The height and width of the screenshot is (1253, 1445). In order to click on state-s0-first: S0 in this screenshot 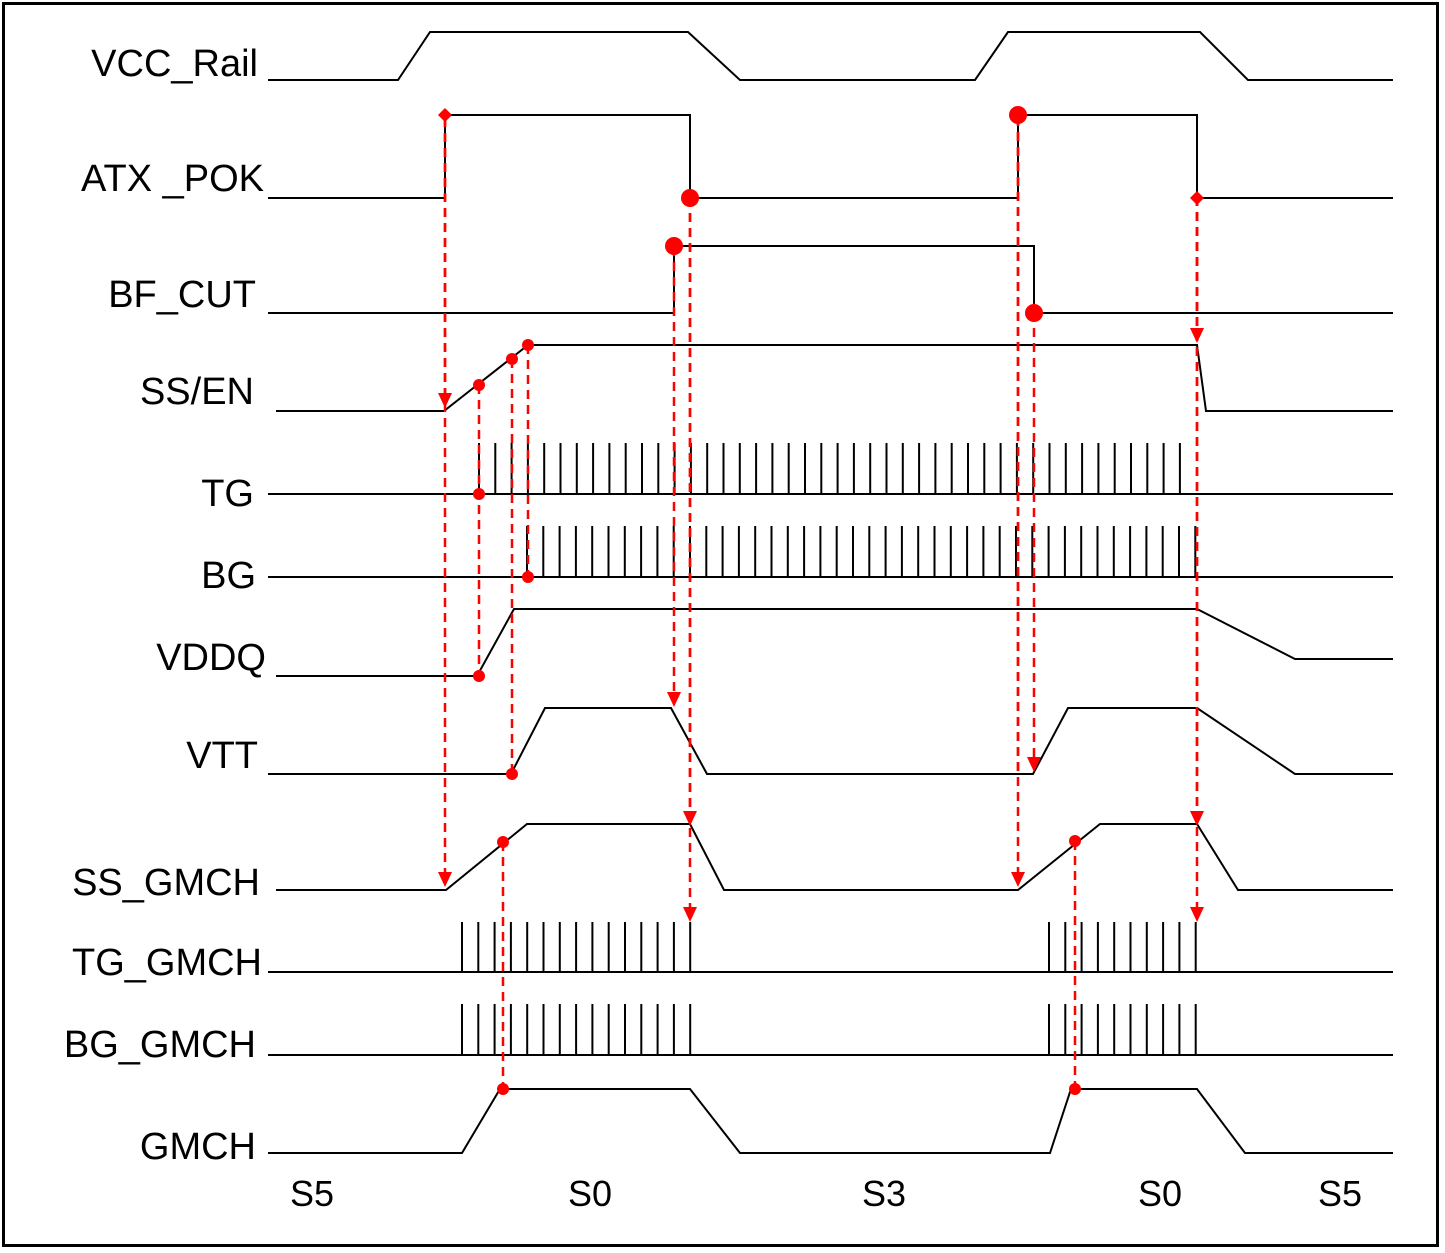, I will do `click(590, 1193)`.